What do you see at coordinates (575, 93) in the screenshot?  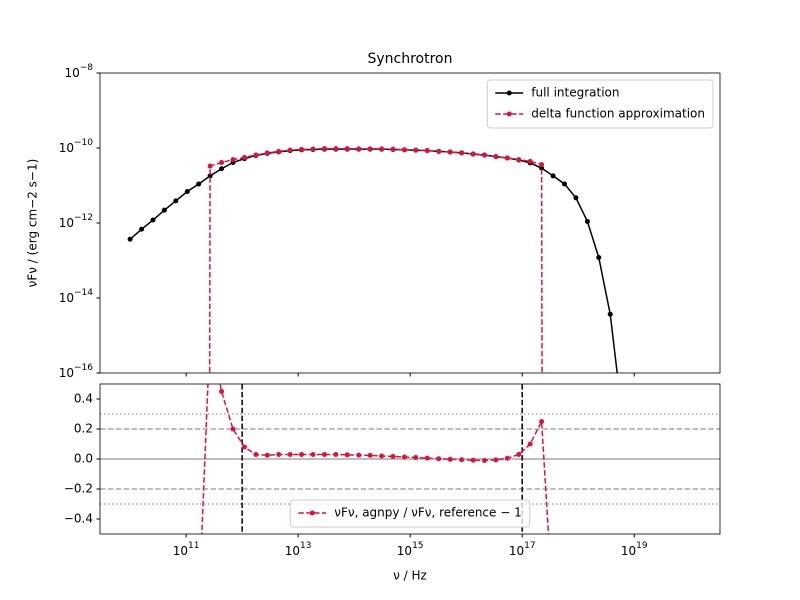 I see `legend-label: full integration` at bounding box center [575, 93].